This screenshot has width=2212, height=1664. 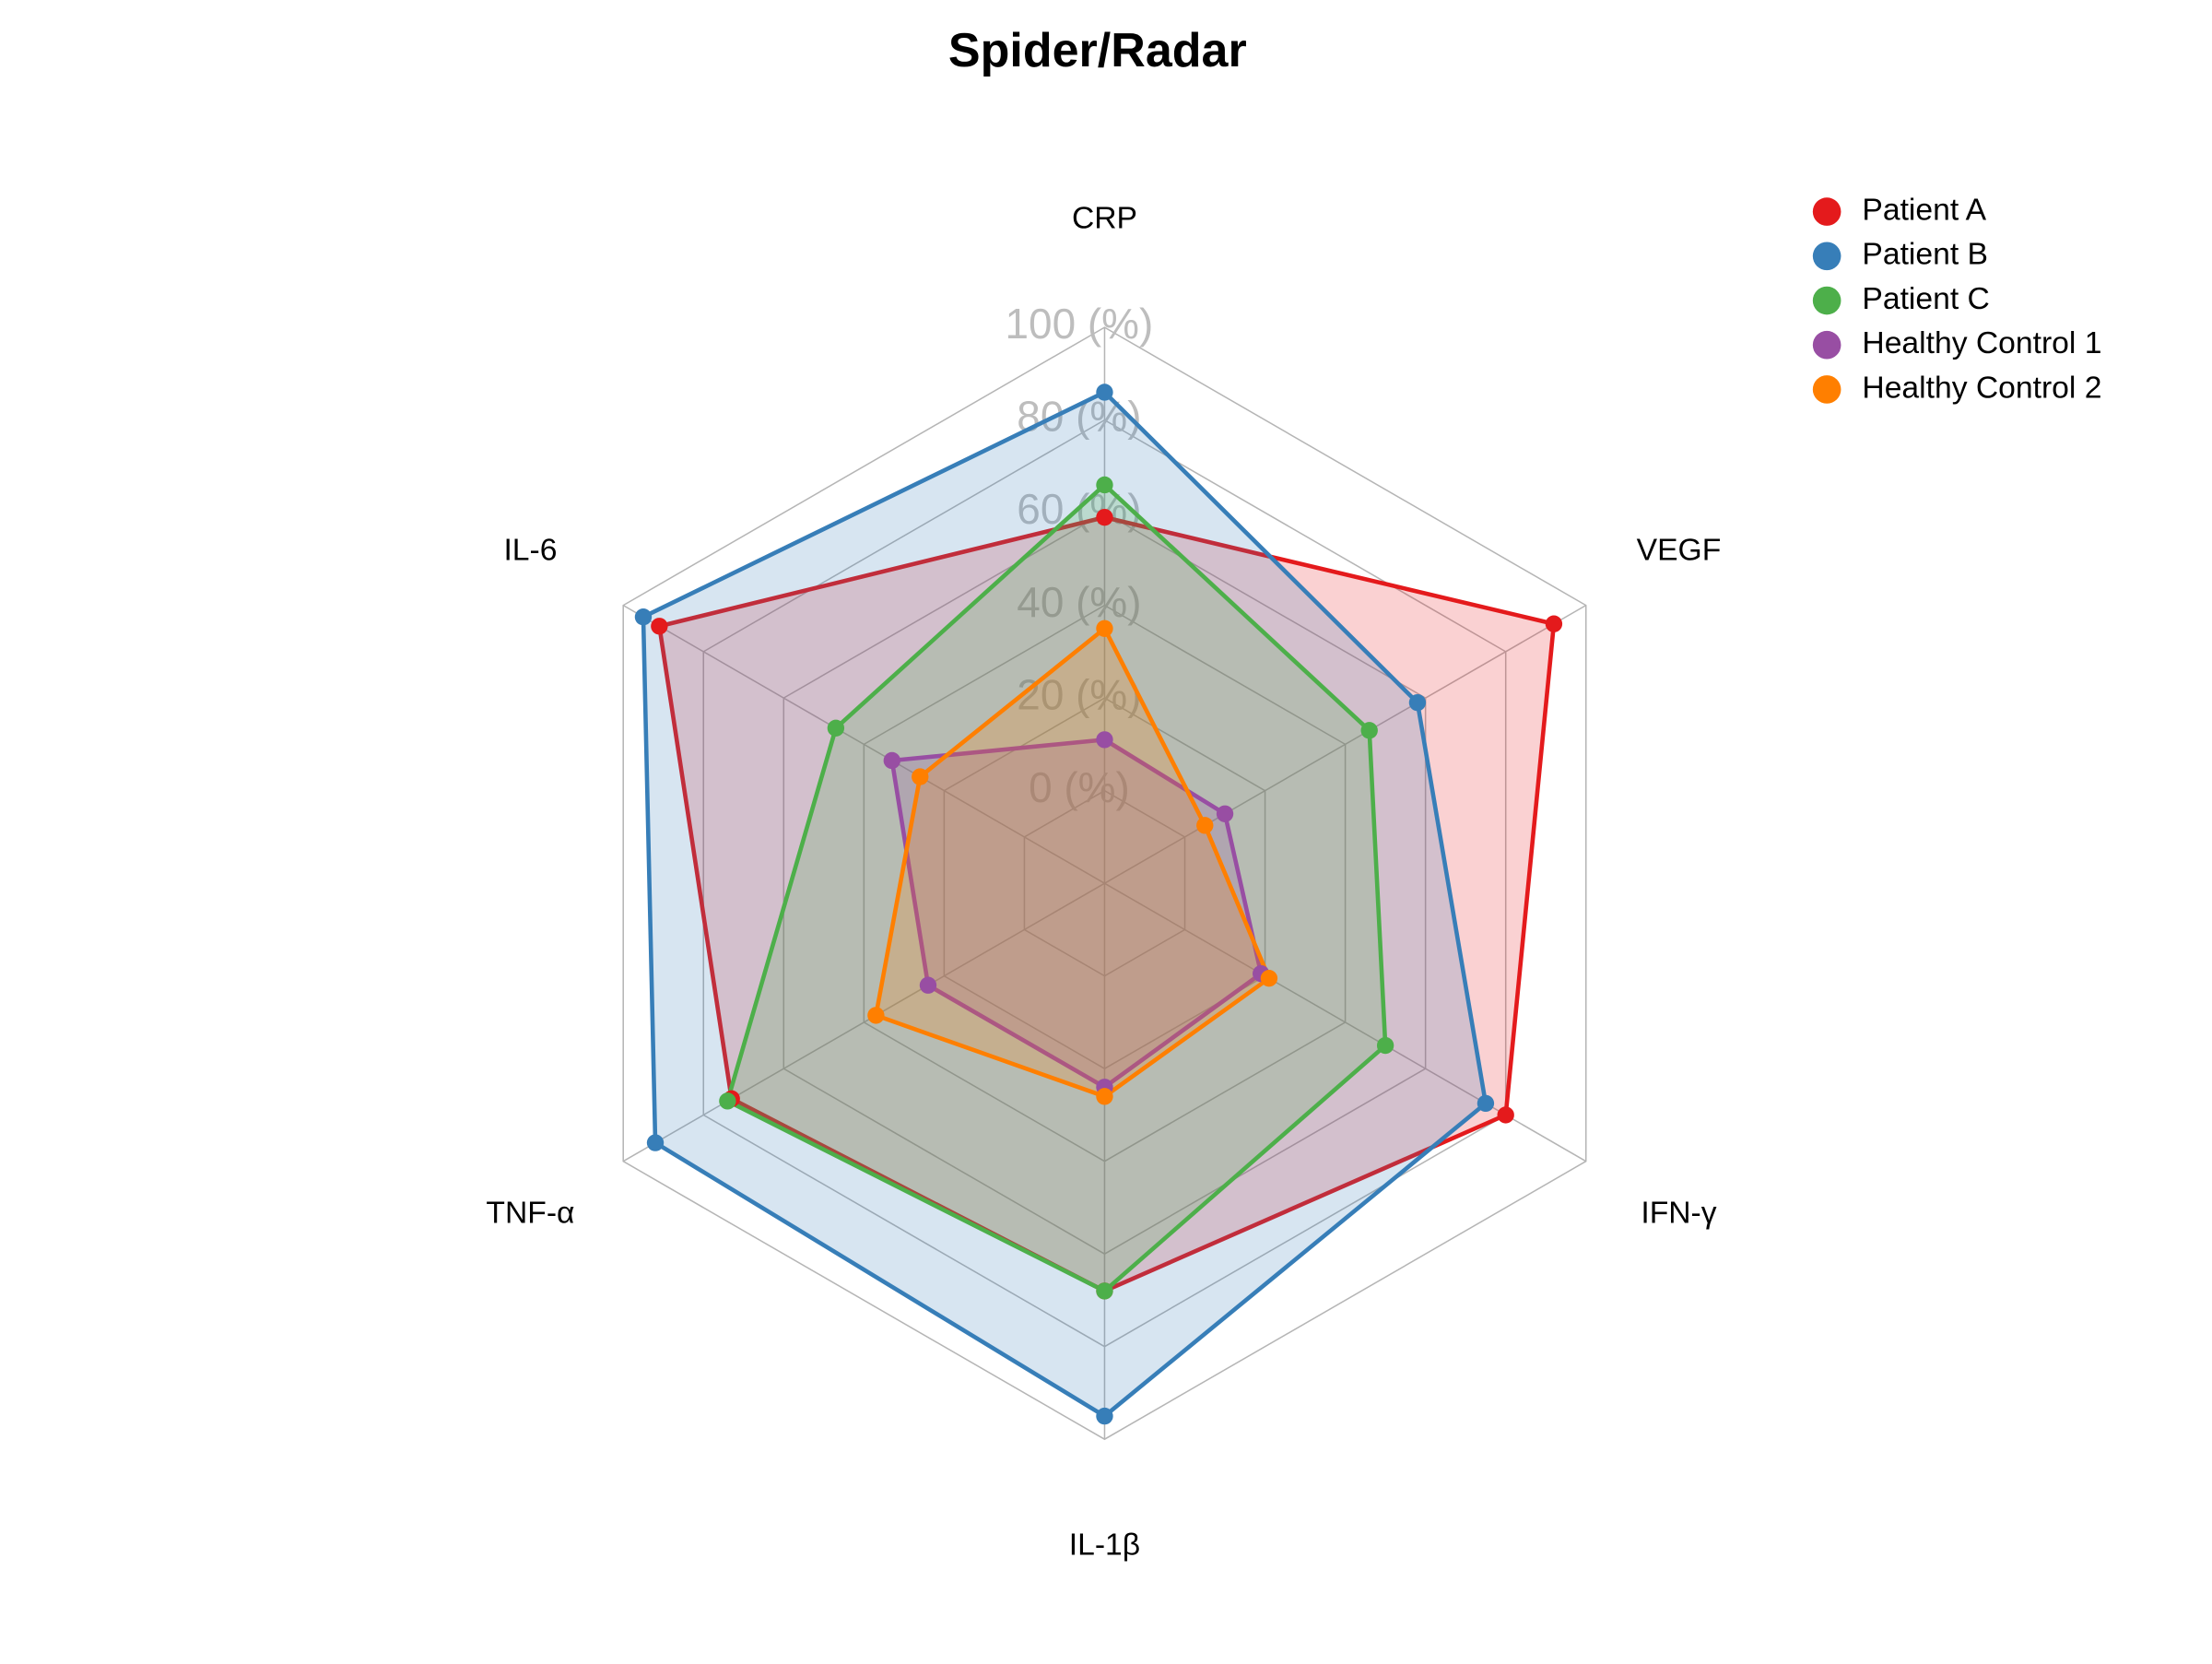 I want to click on axis-label: IL-1β, so click(x=1104, y=1545).